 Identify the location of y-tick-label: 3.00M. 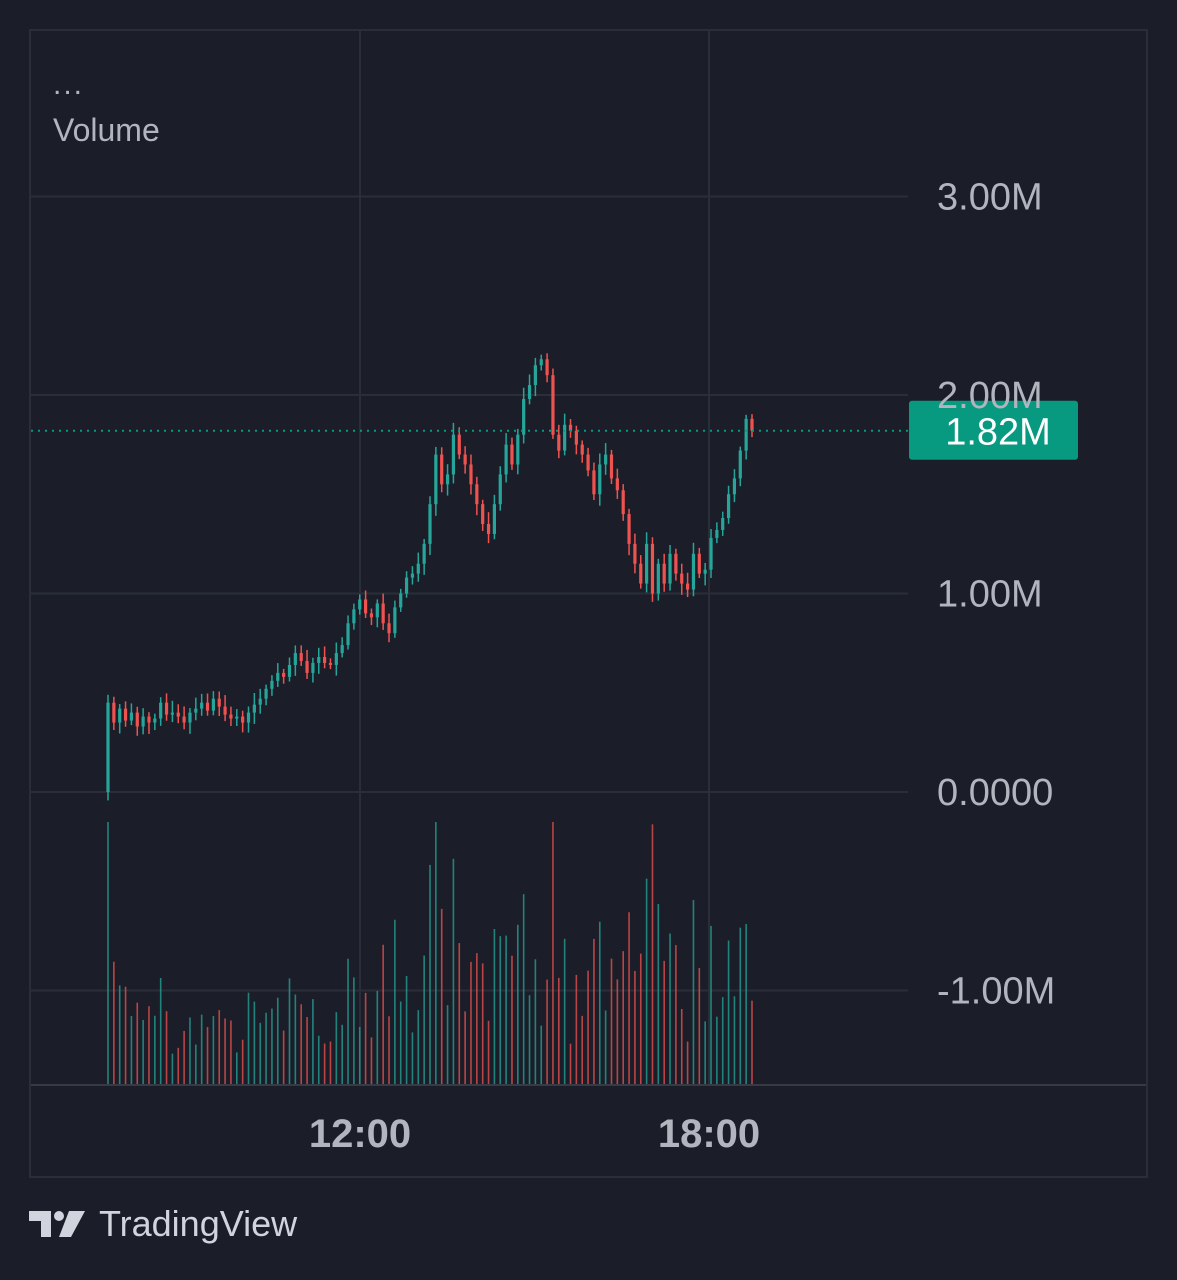
(990, 198).